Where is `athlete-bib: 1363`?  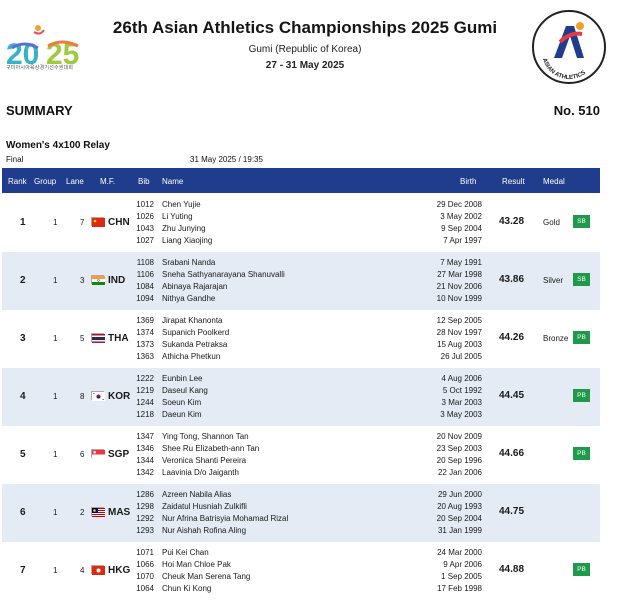
athlete-bib: 1363 is located at coordinates (145, 356).